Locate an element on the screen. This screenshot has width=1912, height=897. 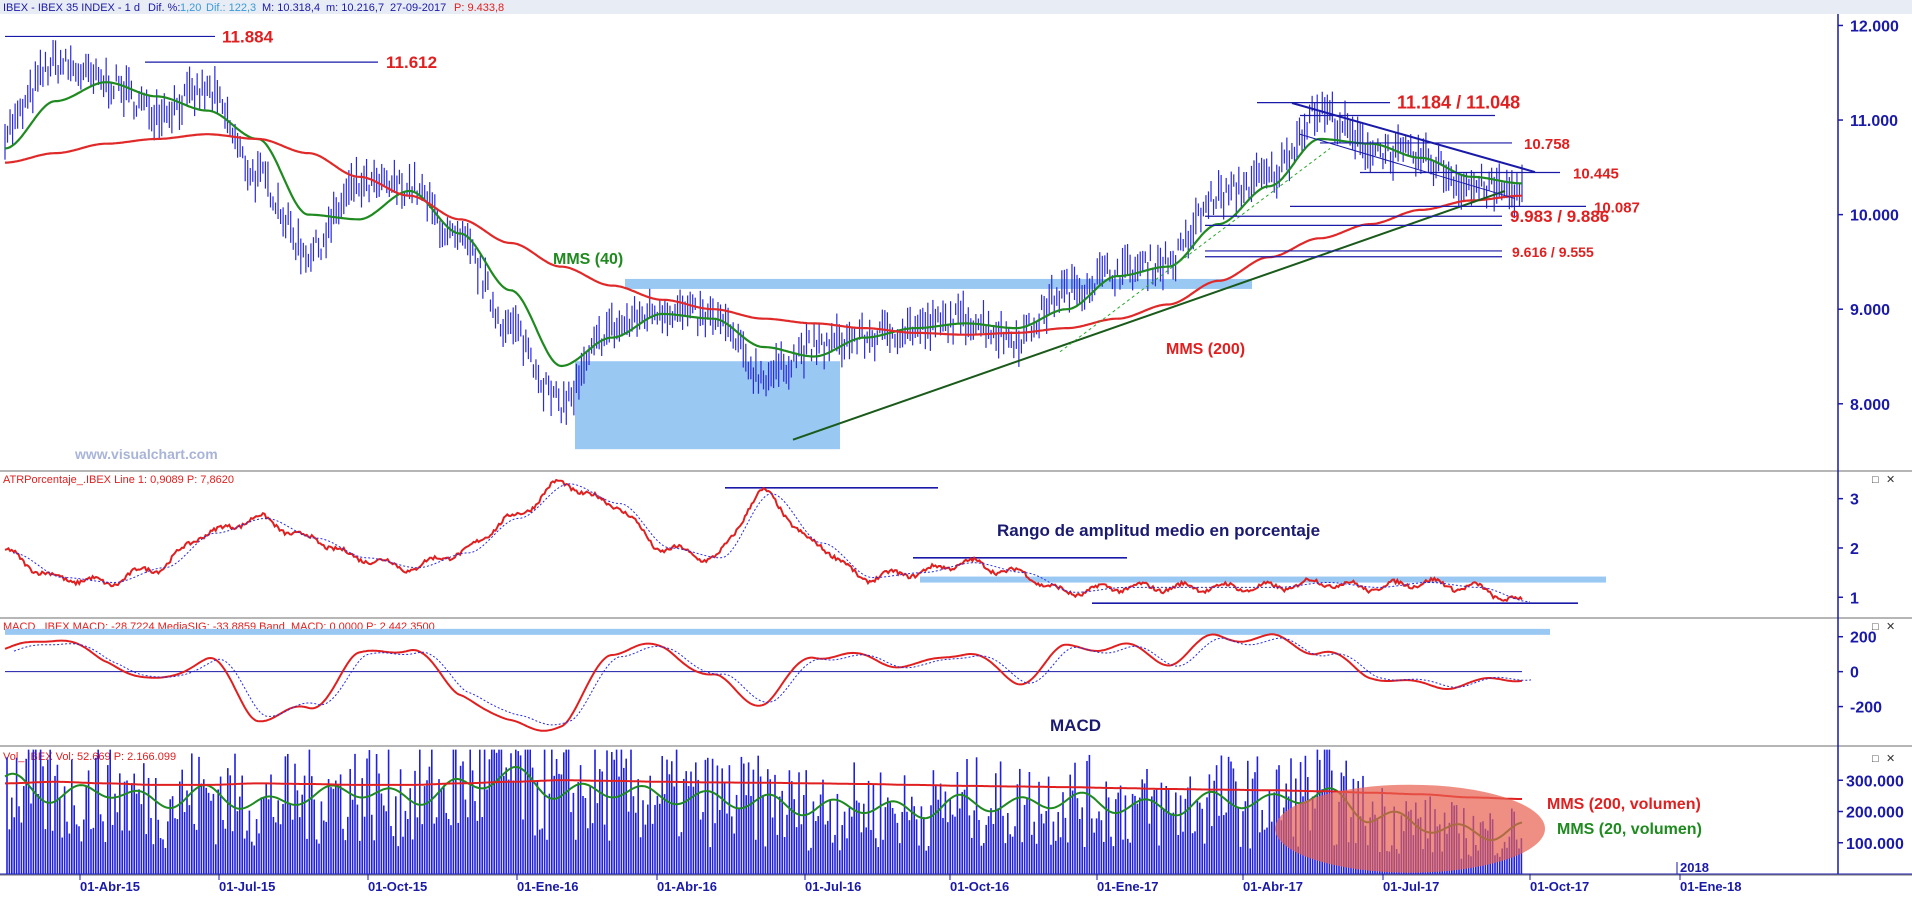
level-label: 10.087 is located at coordinates (1617, 207).